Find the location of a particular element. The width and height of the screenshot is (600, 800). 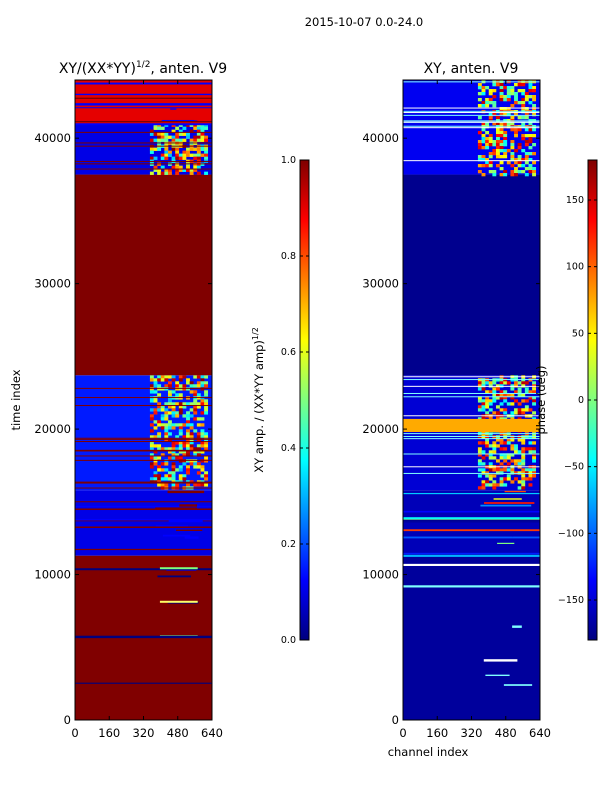

heatmap-block is located at coordinates (471, 433).